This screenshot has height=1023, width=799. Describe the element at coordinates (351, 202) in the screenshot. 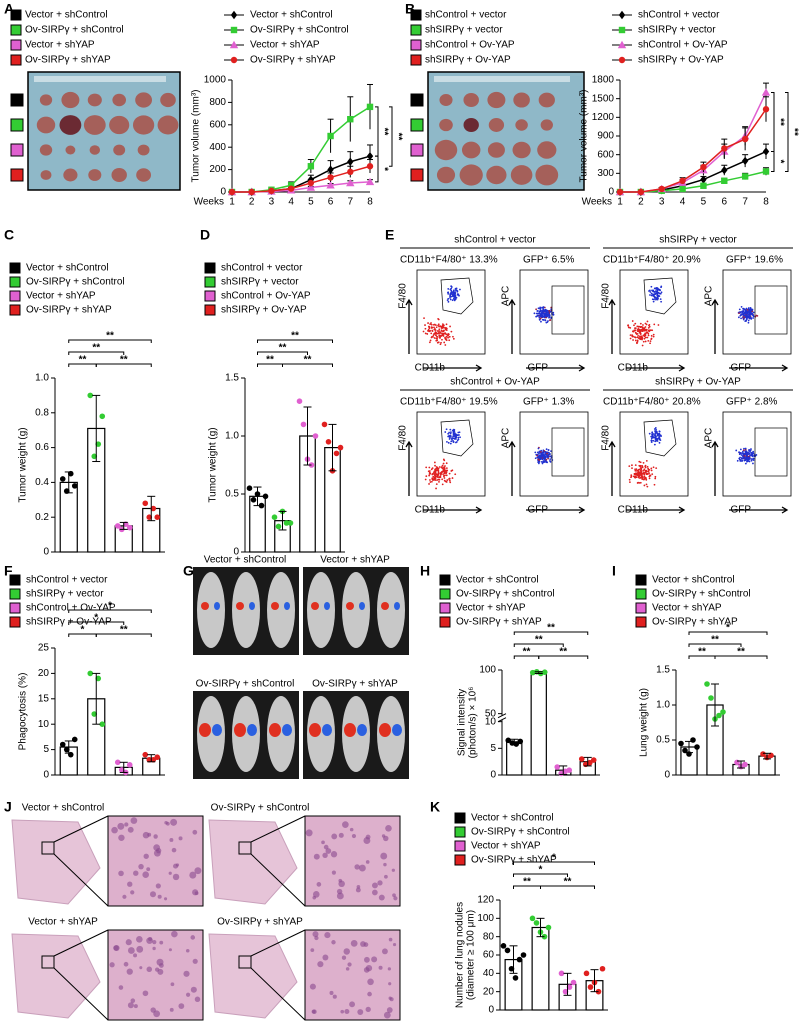

I see `x-tick-label: 7` at that location.